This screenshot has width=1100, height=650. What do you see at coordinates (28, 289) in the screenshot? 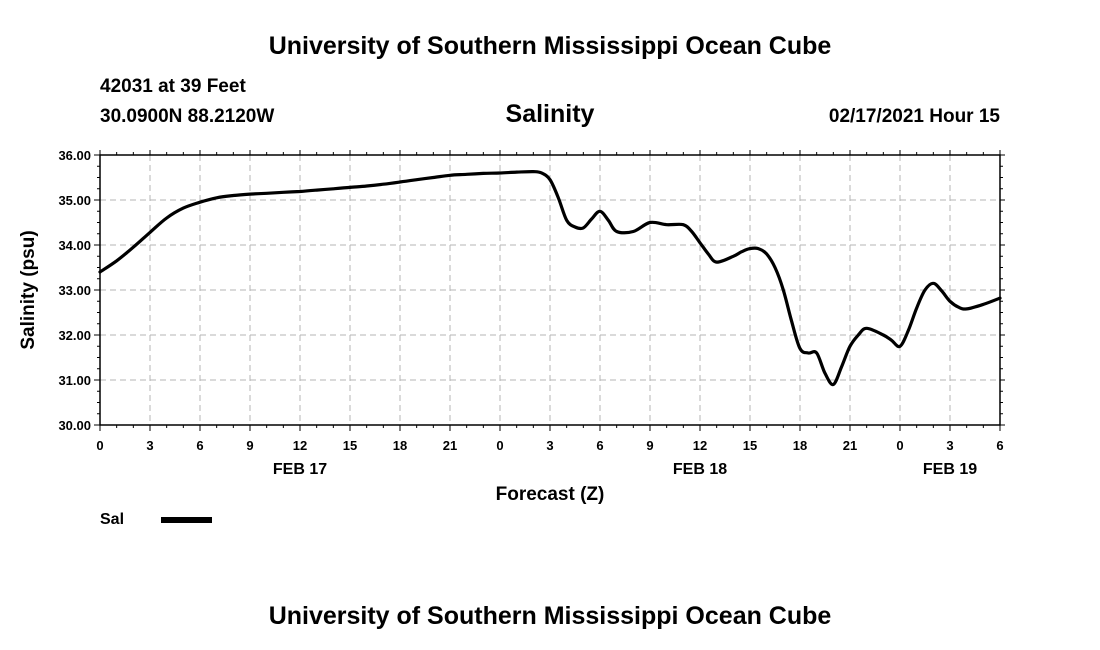
I see `y-axis-label: Salinity (psu)` at bounding box center [28, 289].